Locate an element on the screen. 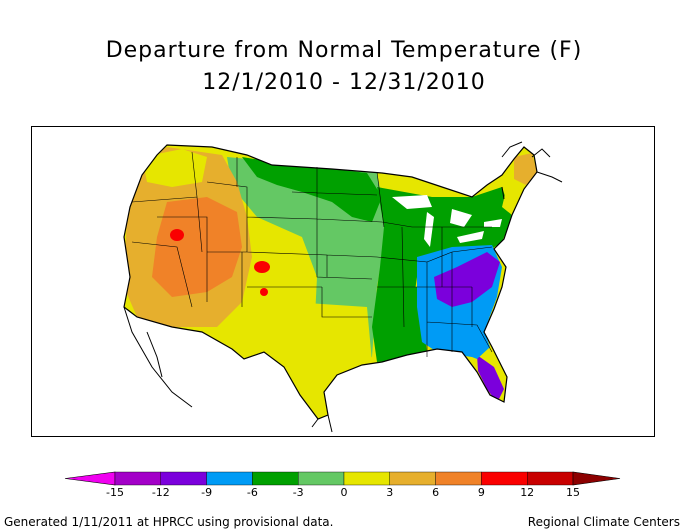 This screenshot has width=688, height=531. map-title: Departure from Normal Temperature (F) is located at coordinates (344, 50).